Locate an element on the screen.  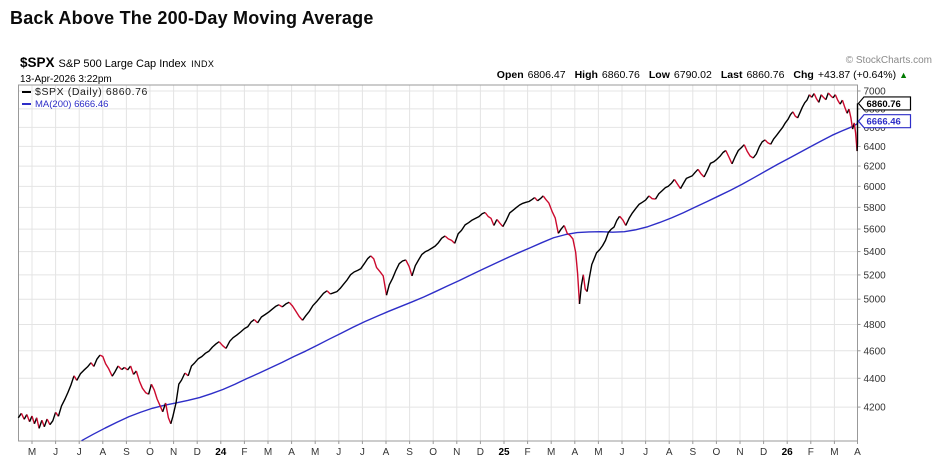
year-axis-label: 24 is located at coordinates (221, 452).